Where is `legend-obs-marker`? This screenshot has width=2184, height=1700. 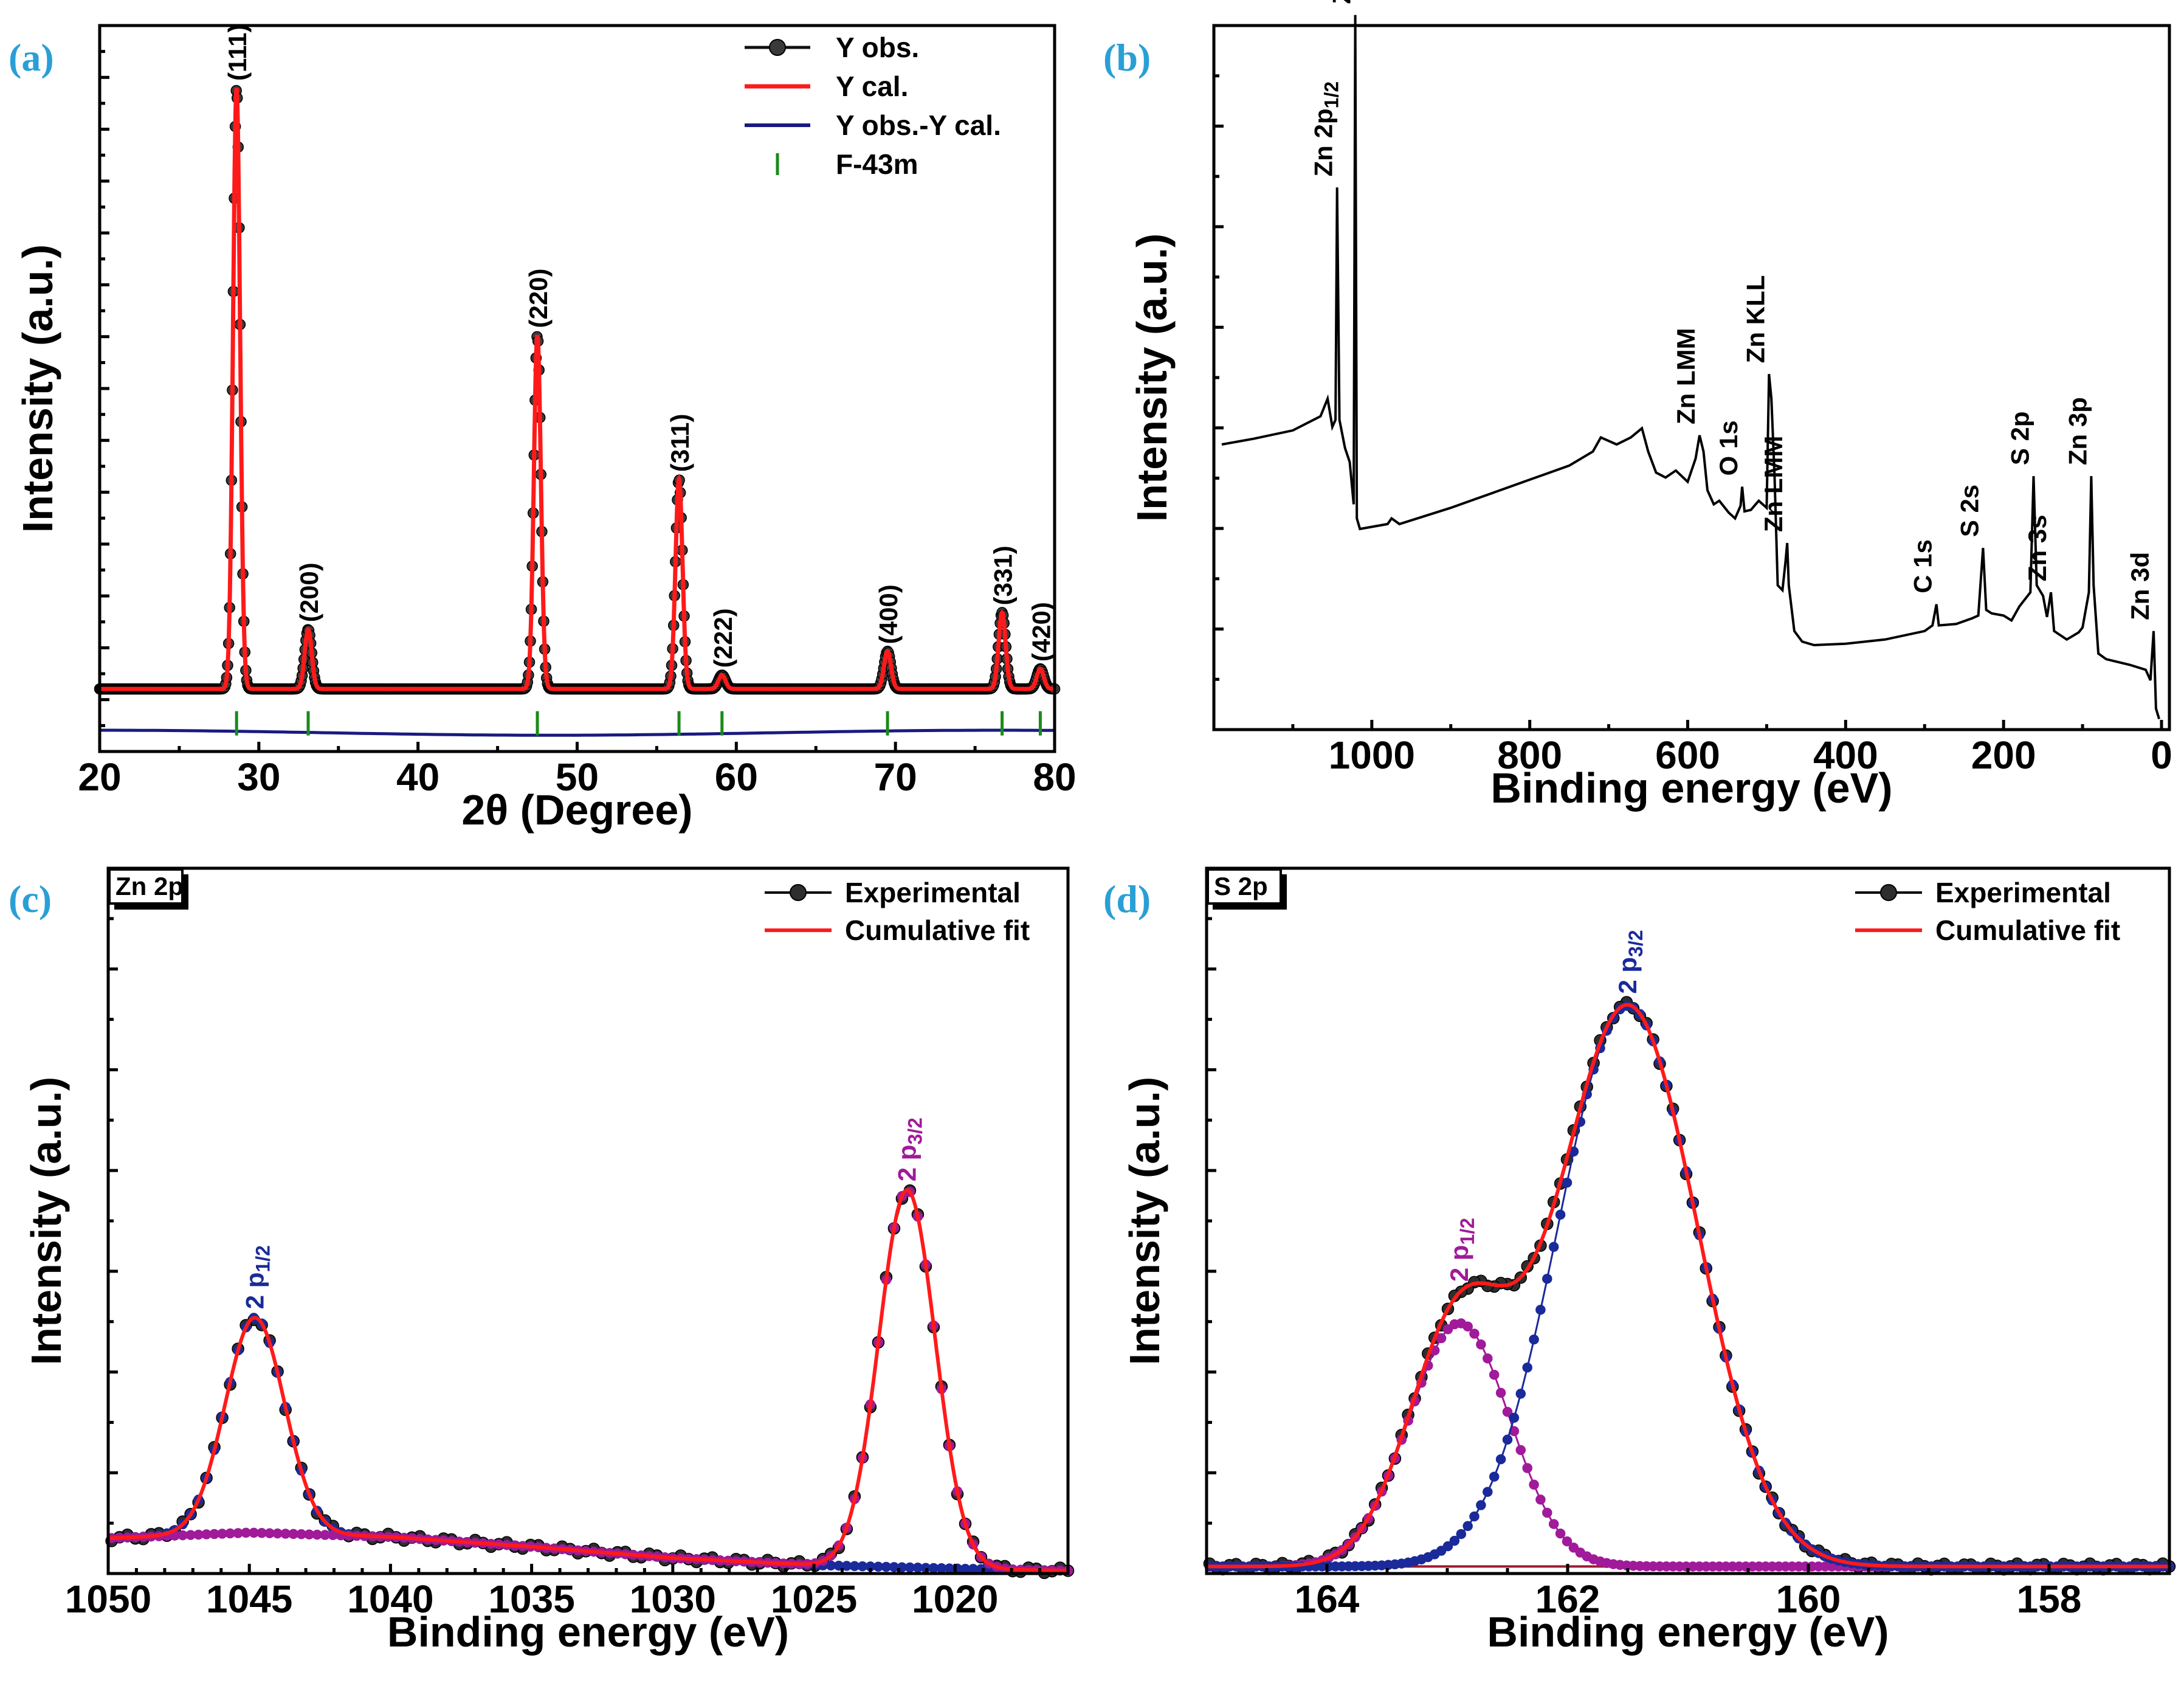 legend-obs-marker is located at coordinates (777, 48).